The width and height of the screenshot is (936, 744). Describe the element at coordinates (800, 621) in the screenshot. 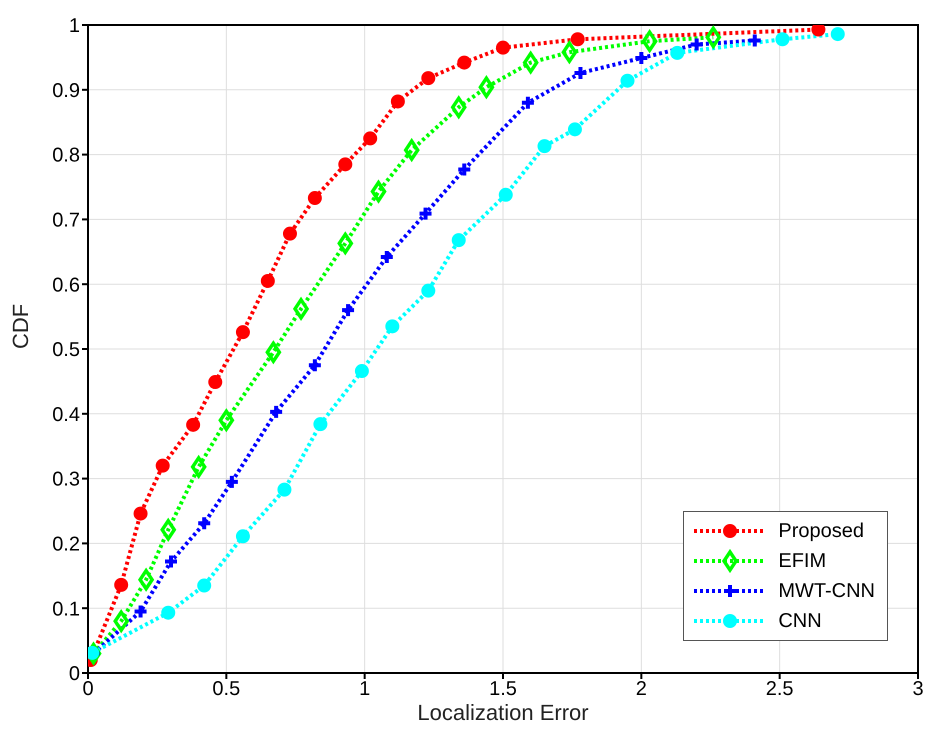

I see `legend-label: CNN` at that location.